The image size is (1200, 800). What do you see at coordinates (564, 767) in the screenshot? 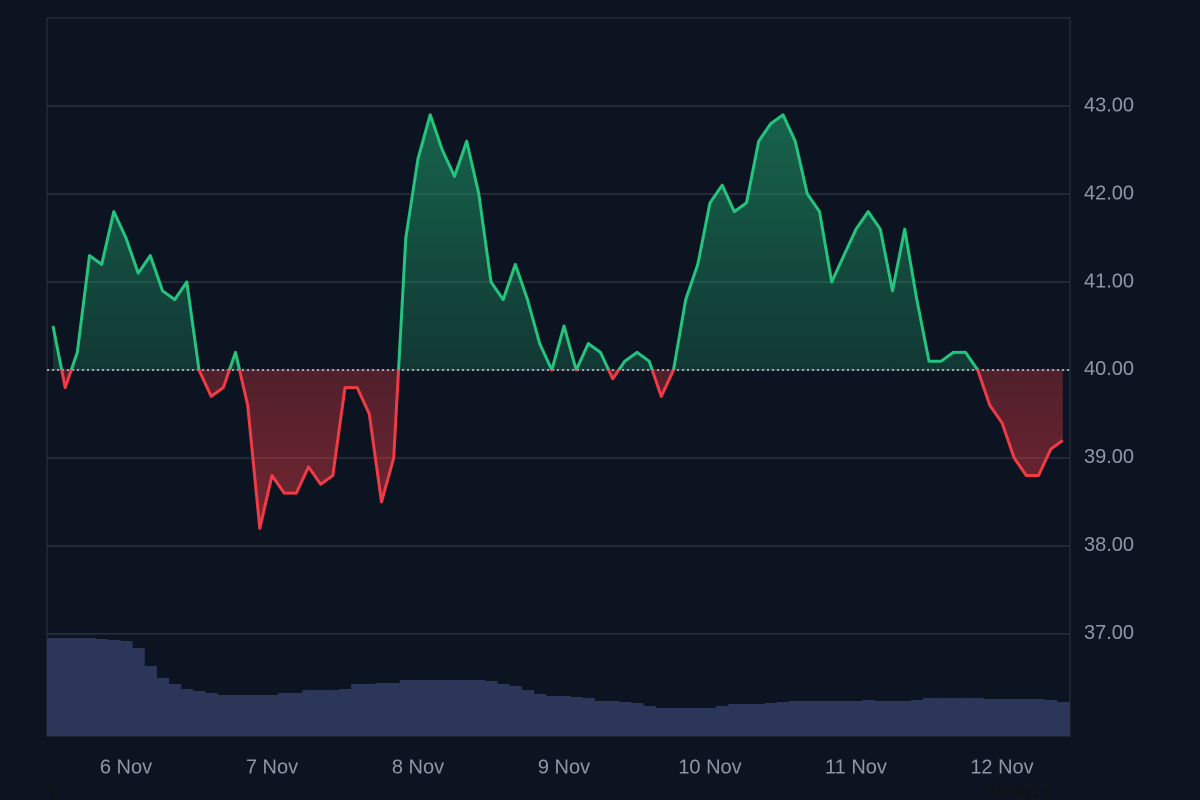
I see `x-tick-label: 9 Nov` at bounding box center [564, 767].